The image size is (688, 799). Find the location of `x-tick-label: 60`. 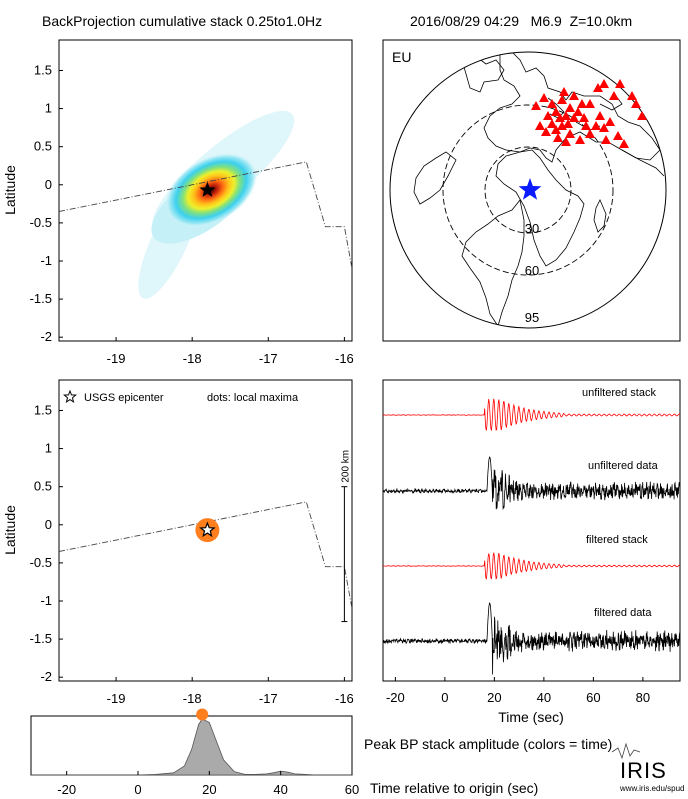

x-tick-label: 60 is located at coordinates (352, 789).